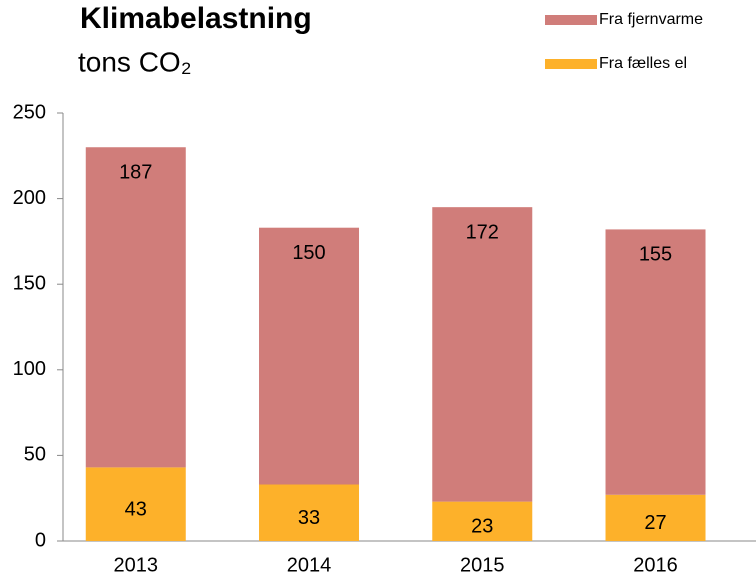 This screenshot has height=585, width=756. What do you see at coordinates (29, 283) in the screenshot?
I see `y-tick-label: 150` at bounding box center [29, 283].